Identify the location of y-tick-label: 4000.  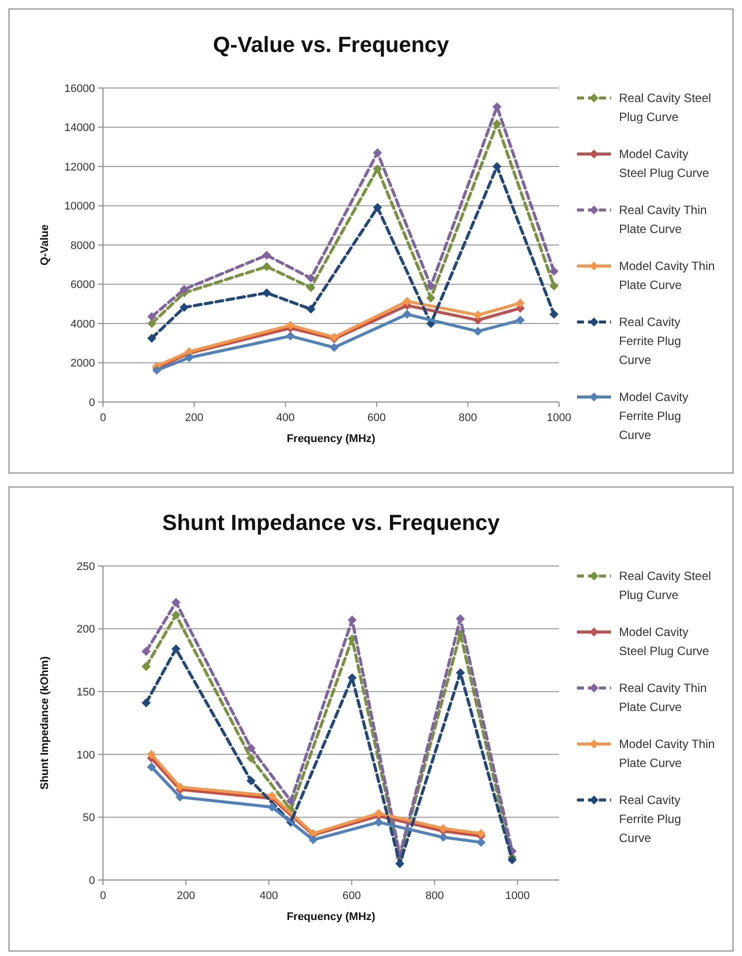
(82, 324).